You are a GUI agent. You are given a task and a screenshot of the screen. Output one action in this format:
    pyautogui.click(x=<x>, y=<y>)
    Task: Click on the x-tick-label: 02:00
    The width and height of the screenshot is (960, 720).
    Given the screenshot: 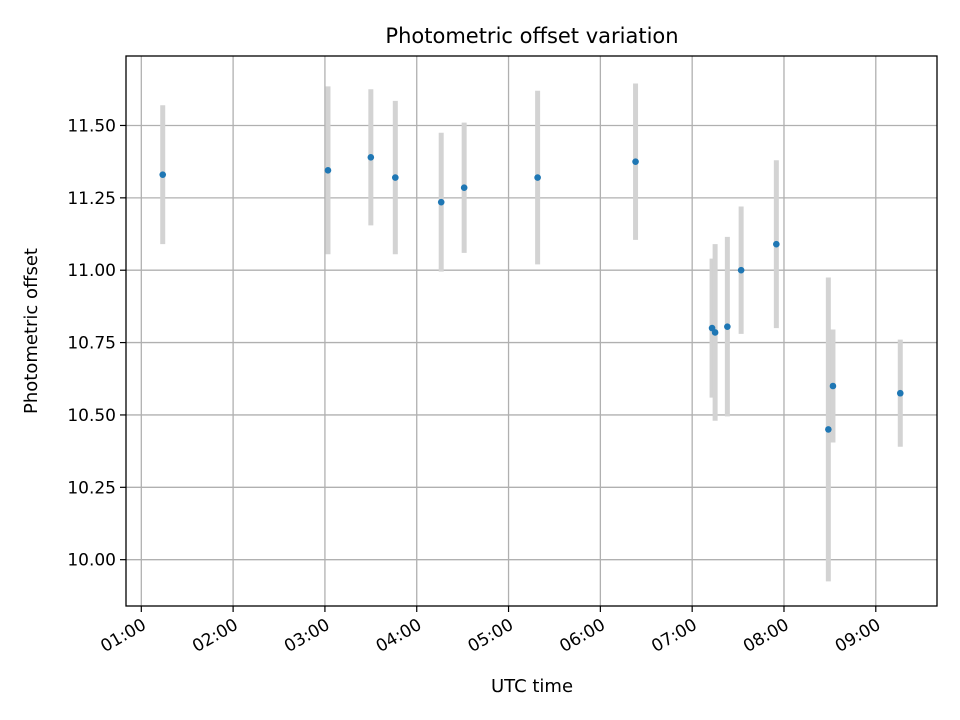 What is the action you would take?
    pyautogui.click(x=215, y=636)
    